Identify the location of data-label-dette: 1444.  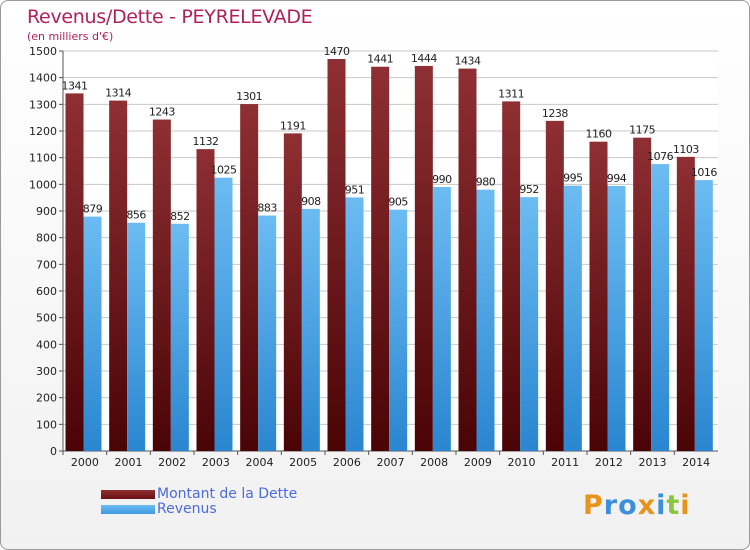
(424, 58).